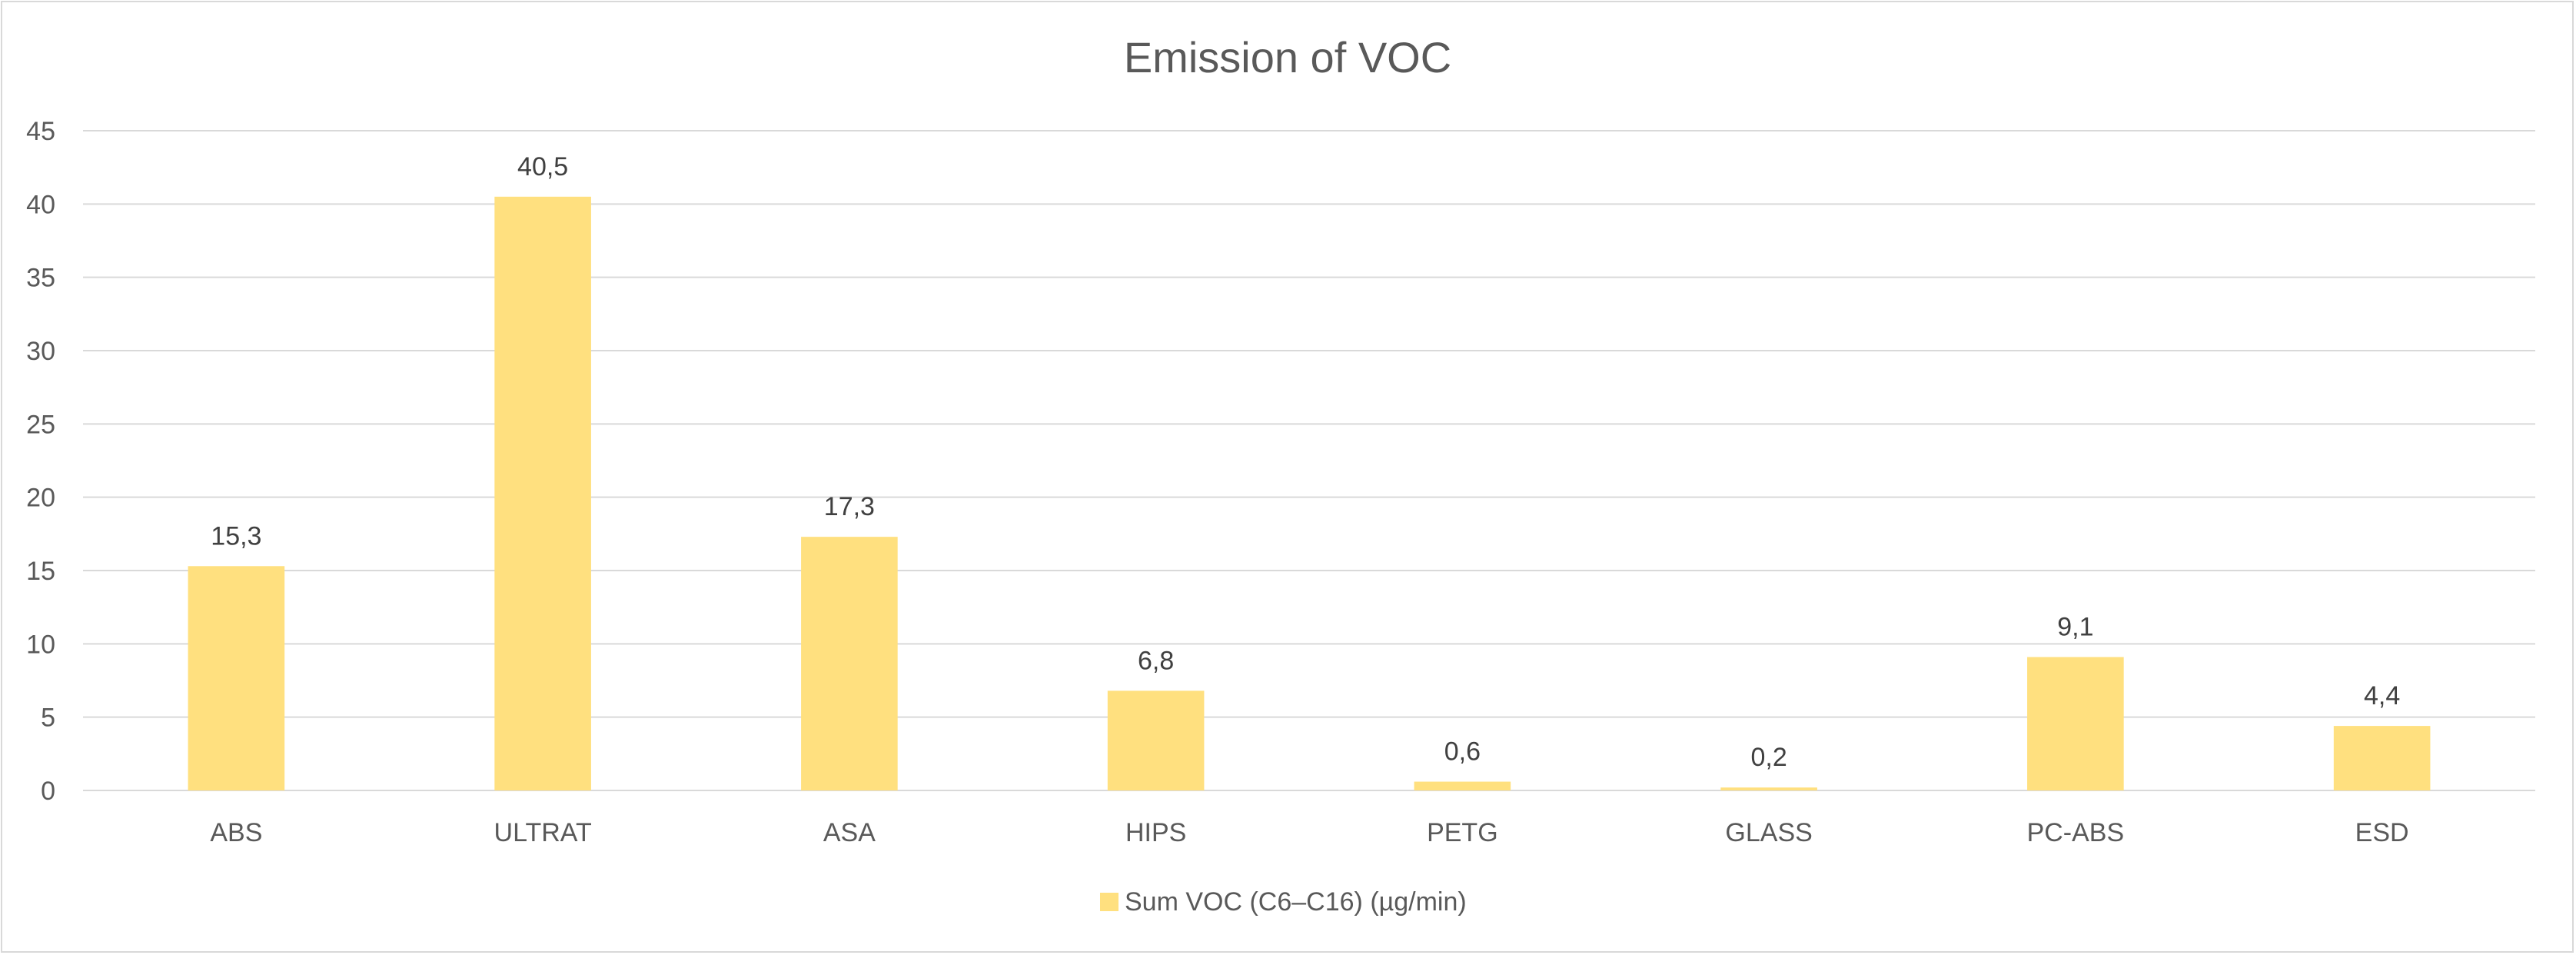  Describe the element at coordinates (543, 832) in the screenshot. I see `x-category-label-ultrat: ULTRAT` at that location.